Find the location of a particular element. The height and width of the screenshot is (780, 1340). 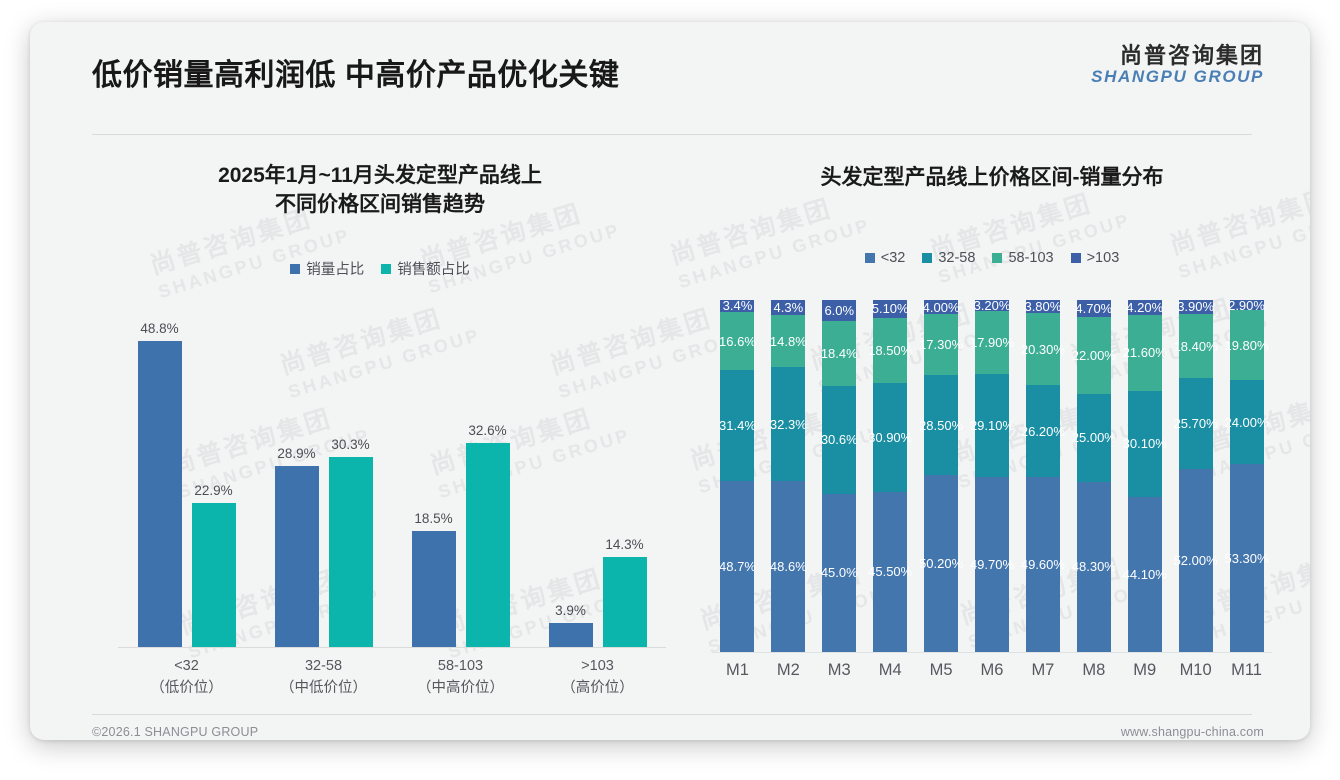

stack-segment: 19.80% is located at coordinates (1246, 345).